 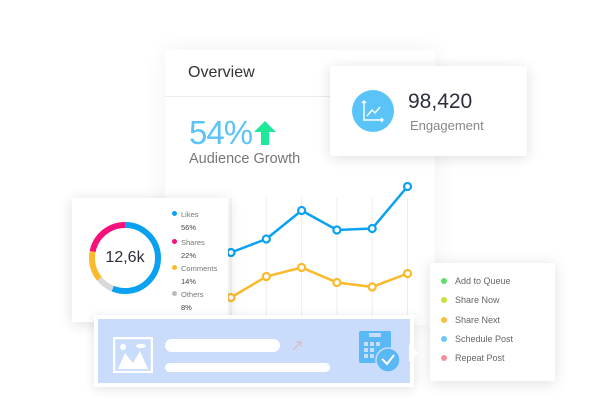 I want to click on legend-others: Others 8%, so click(x=188, y=301).